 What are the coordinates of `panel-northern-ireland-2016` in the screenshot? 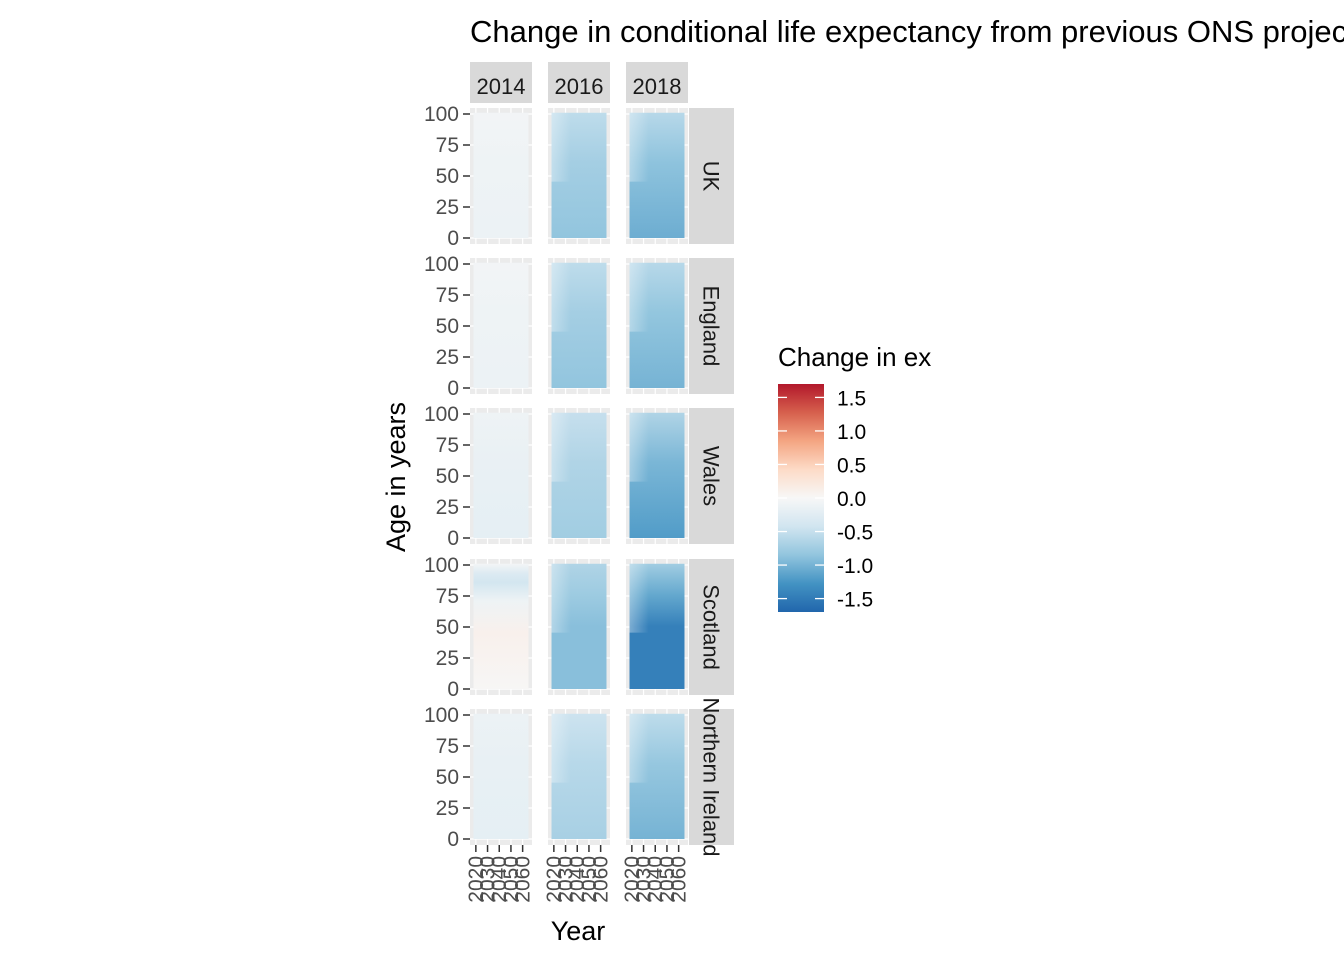 It's located at (579, 777).